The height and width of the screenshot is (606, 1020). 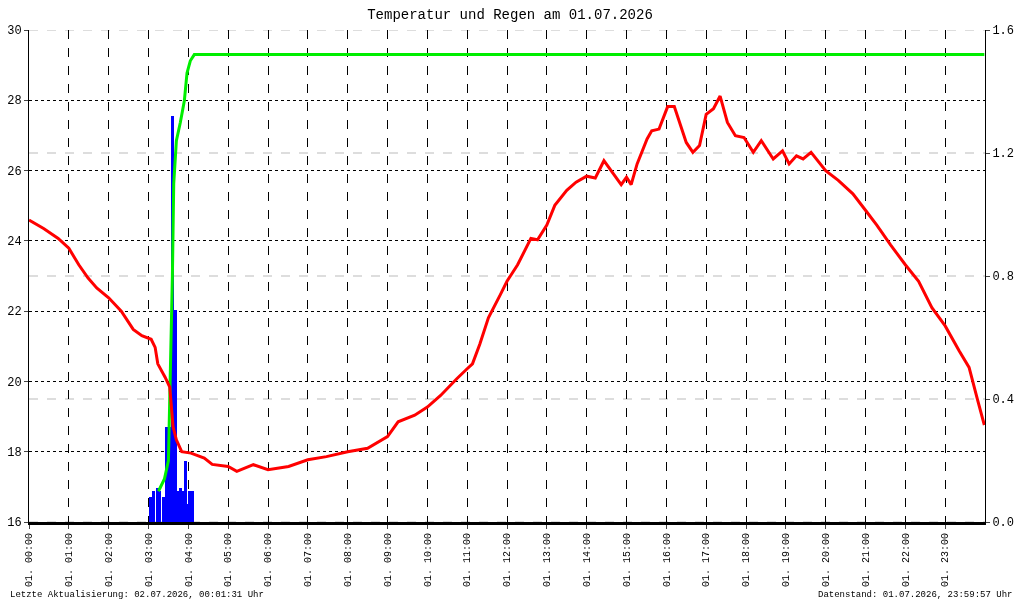 I want to click on y2-tick-label: 0.4, so click(x=1003, y=400).